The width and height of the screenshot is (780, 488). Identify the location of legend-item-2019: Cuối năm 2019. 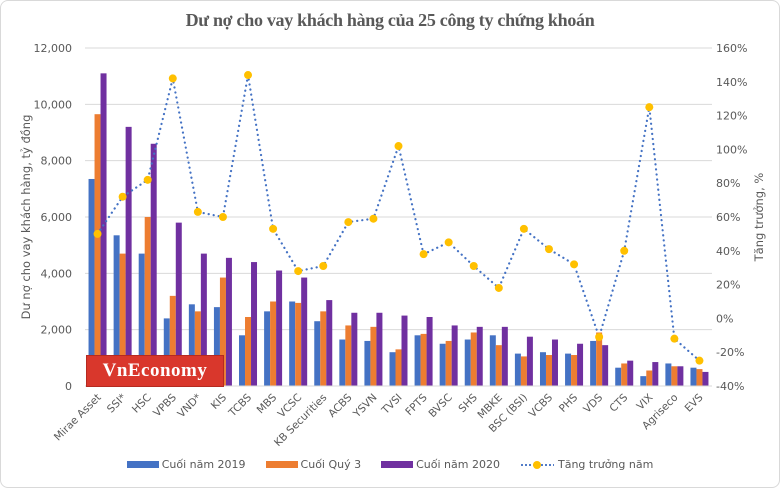
(186, 464).